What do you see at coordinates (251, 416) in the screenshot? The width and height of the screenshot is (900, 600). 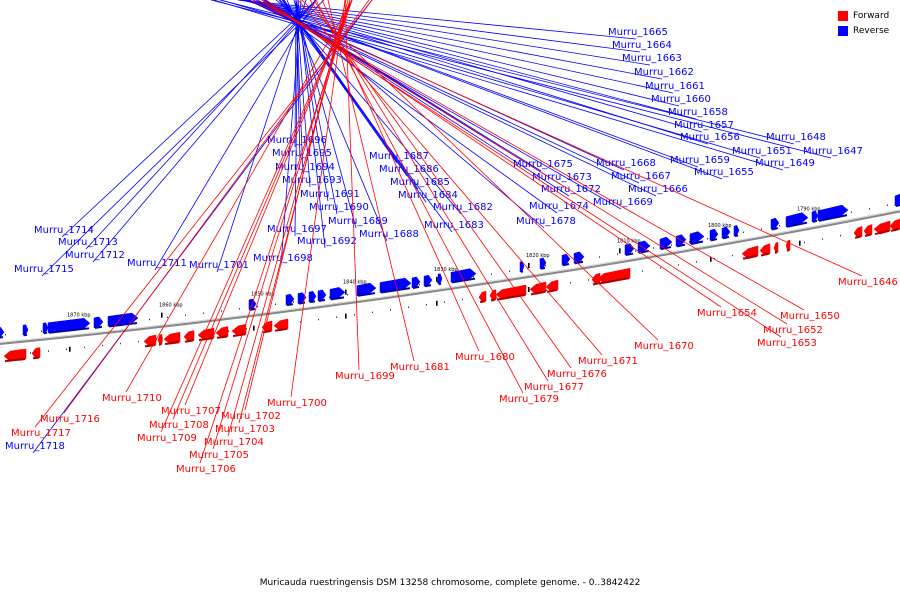 I see `forward-gene-label: Murru_1702` at bounding box center [251, 416].